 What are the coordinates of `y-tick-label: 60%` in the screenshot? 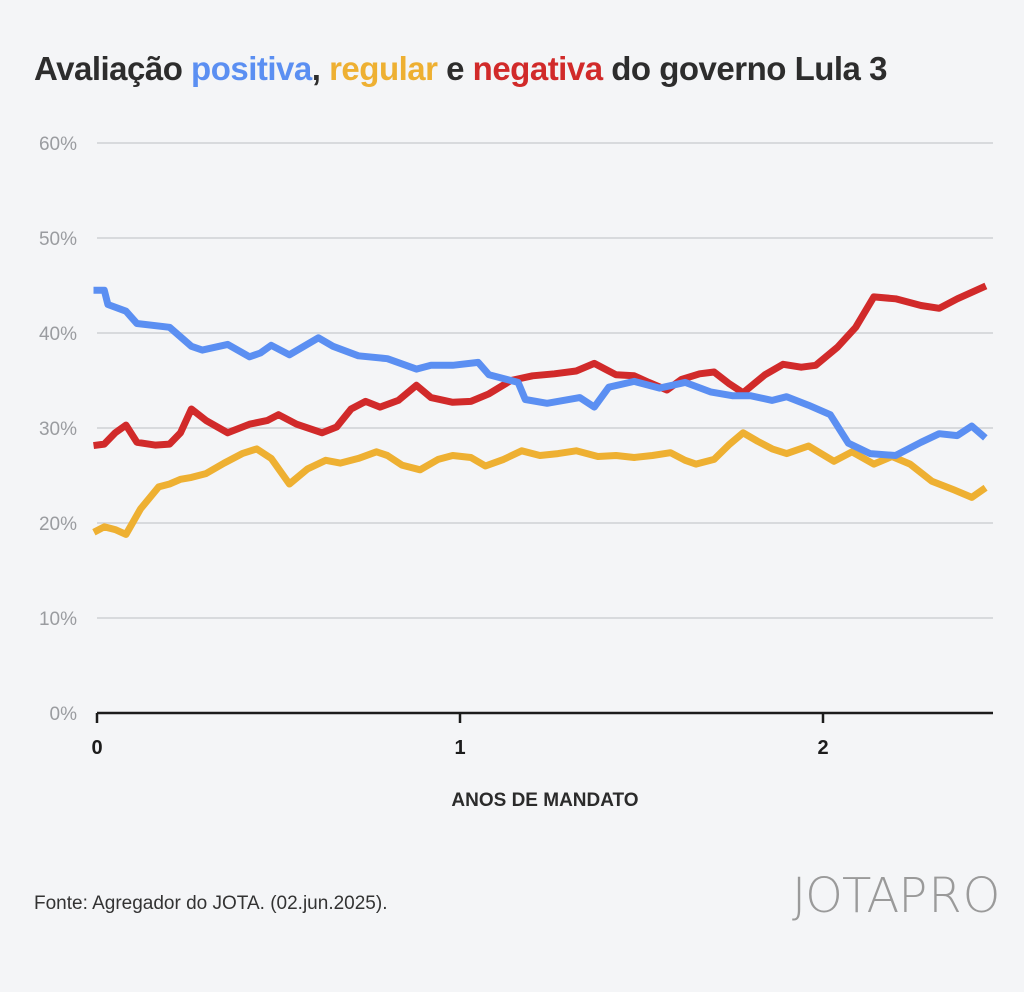 It's located at (58, 144).